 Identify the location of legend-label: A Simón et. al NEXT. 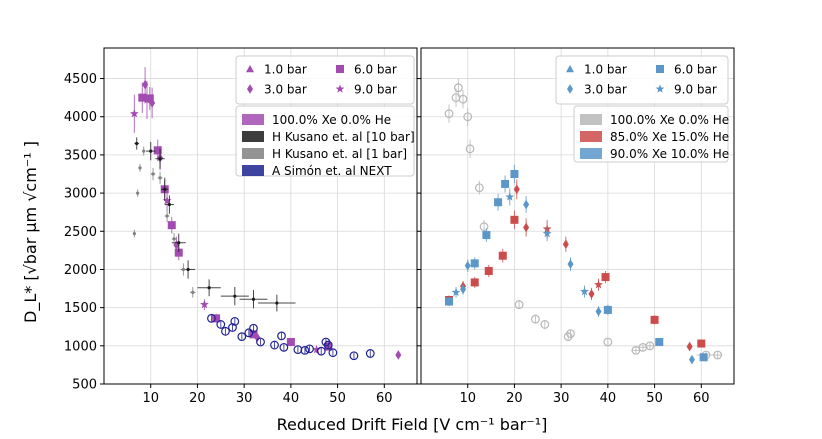
(332, 171).